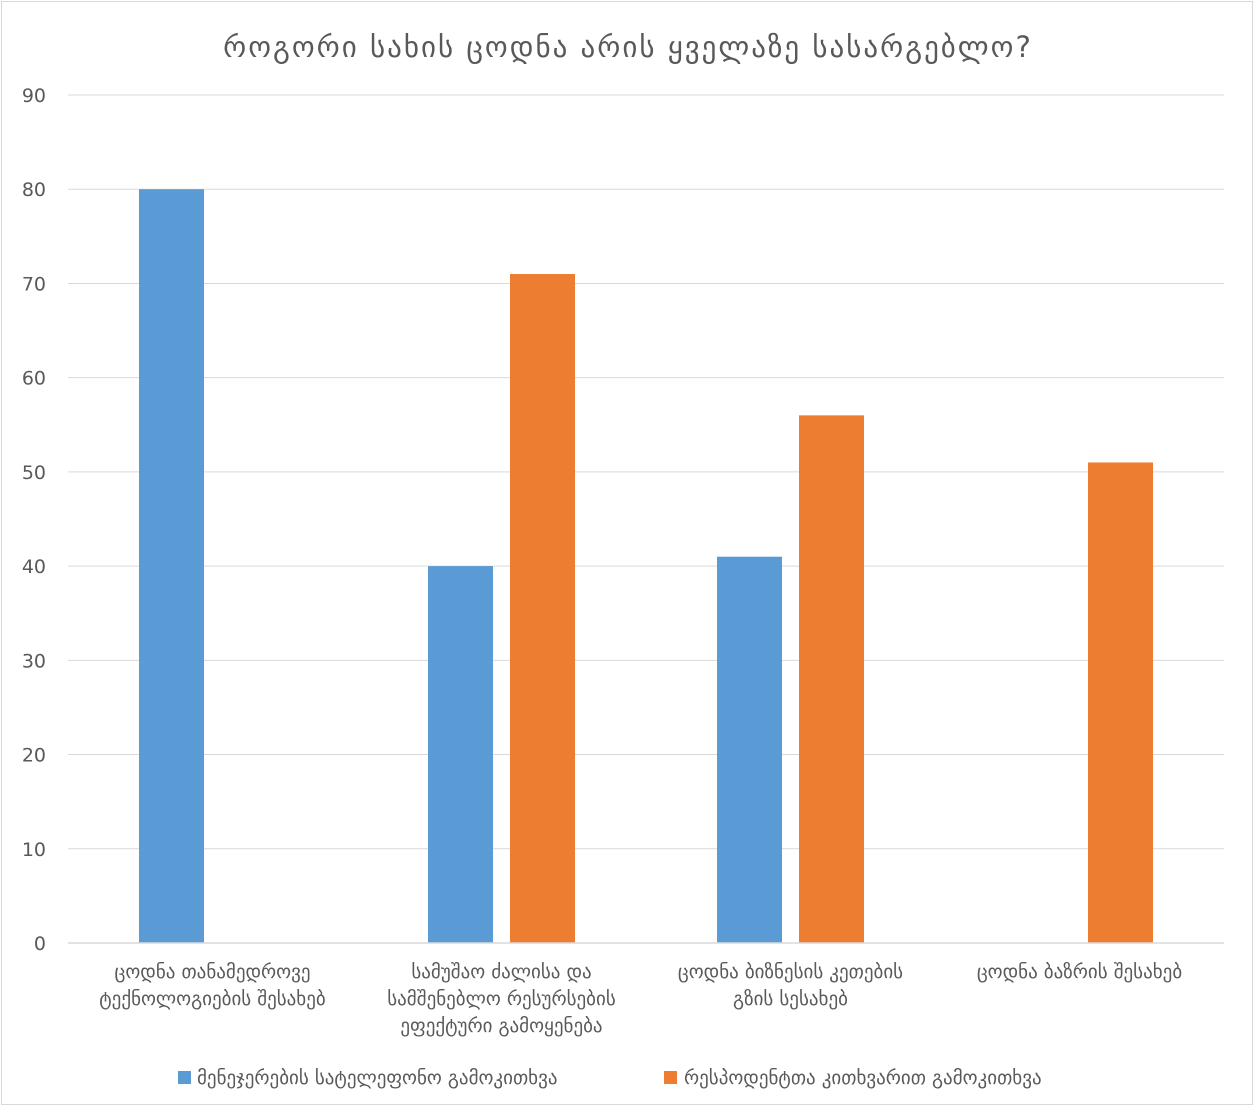 The width and height of the screenshot is (1256, 1108). Describe the element at coordinates (501, 1026) in the screenshot. I see `category-label-line: ეფექტური გამოყენება` at that location.